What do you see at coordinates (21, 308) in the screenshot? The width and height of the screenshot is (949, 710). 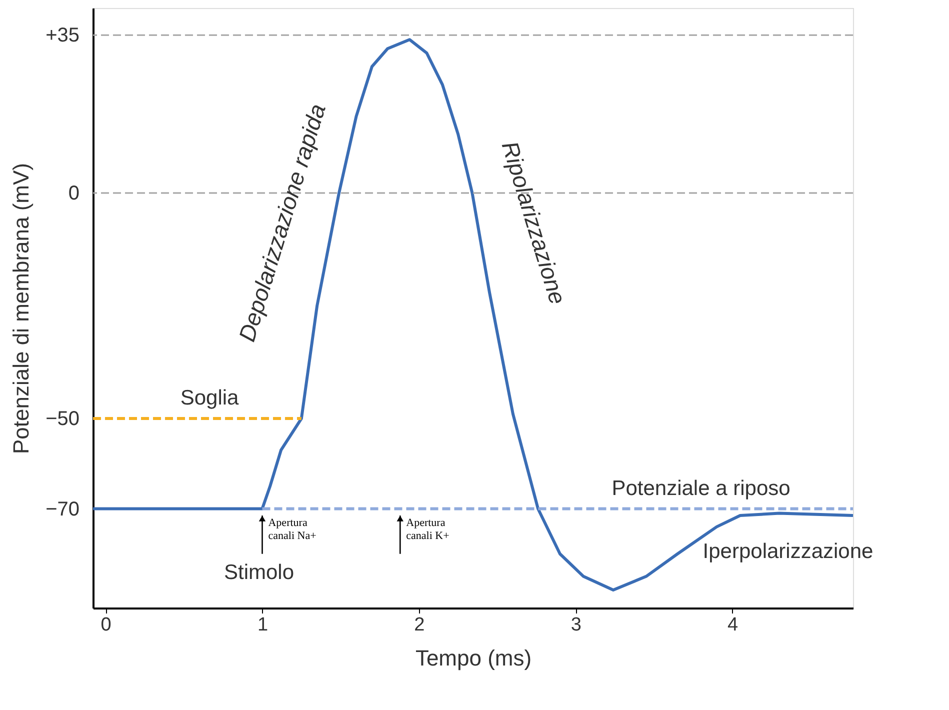 I see `y-axis-title: Potenziale di membrana (mV)` at bounding box center [21, 308].